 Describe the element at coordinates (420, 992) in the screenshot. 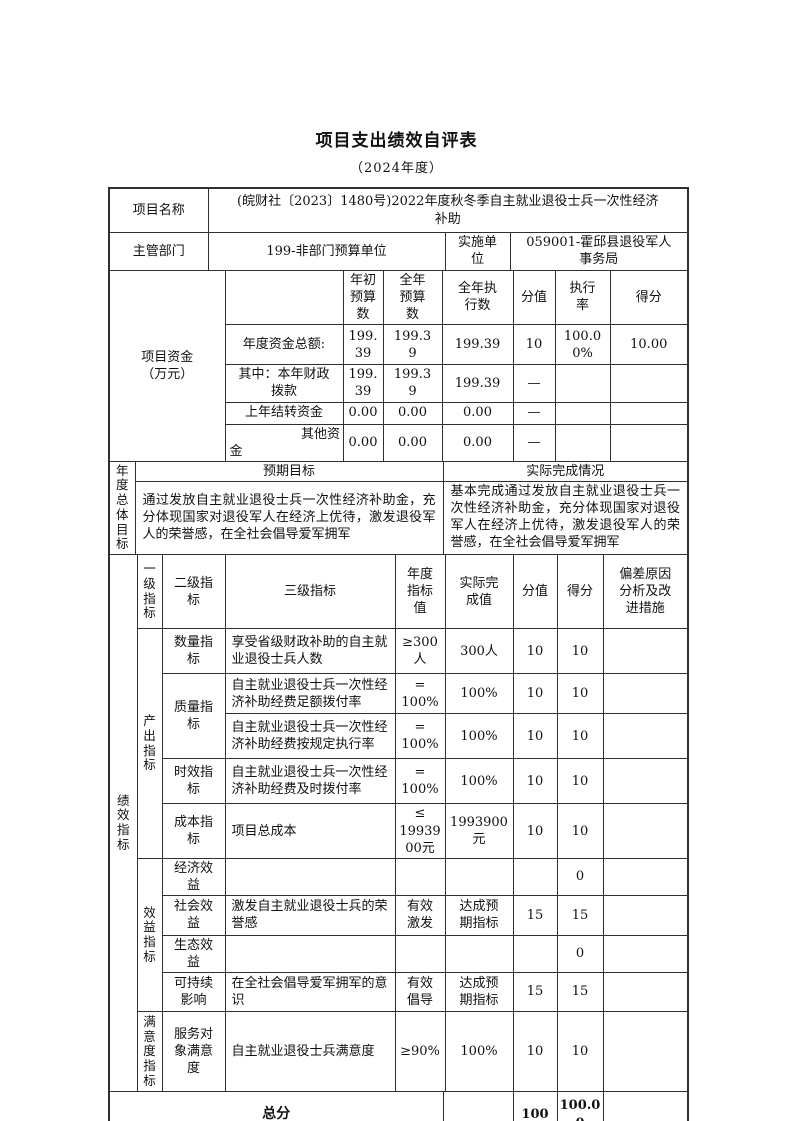

I see `target-cell: 有效 倡导` at that location.